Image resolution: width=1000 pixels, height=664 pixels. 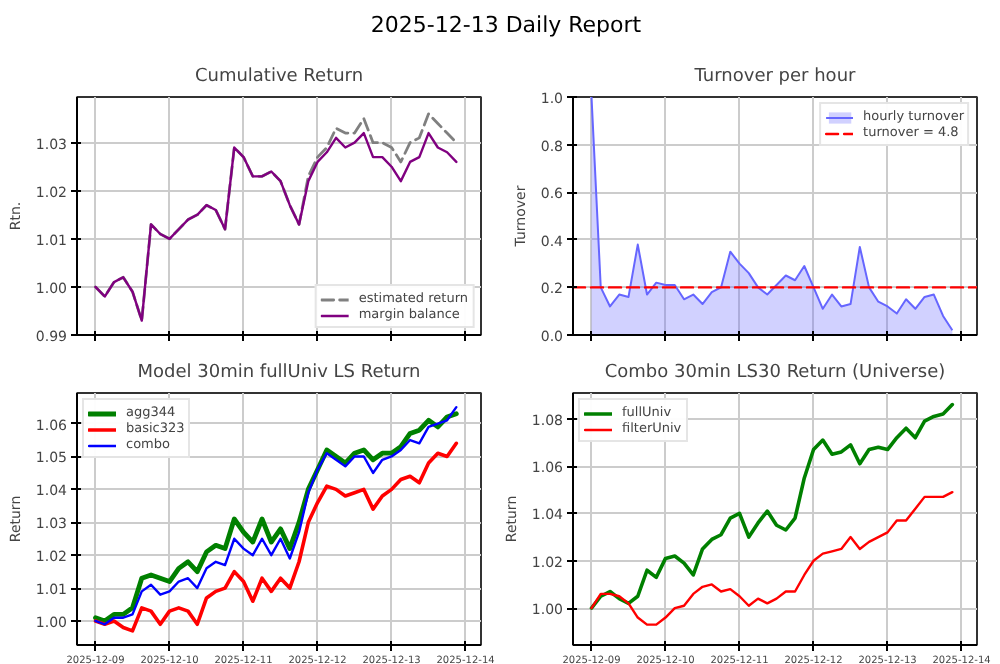 What do you see at coordinates (279, 373) in the screenshot?
I see `chart-title: Model 30min fullUniv LS Return` at bounding box center [279, 373].